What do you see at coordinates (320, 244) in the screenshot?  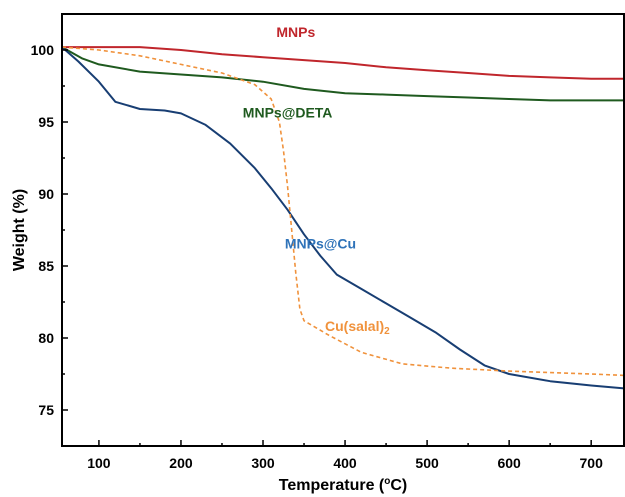 I see `series-label-2: MNPs@Cu` at bounding box center [320, 244].